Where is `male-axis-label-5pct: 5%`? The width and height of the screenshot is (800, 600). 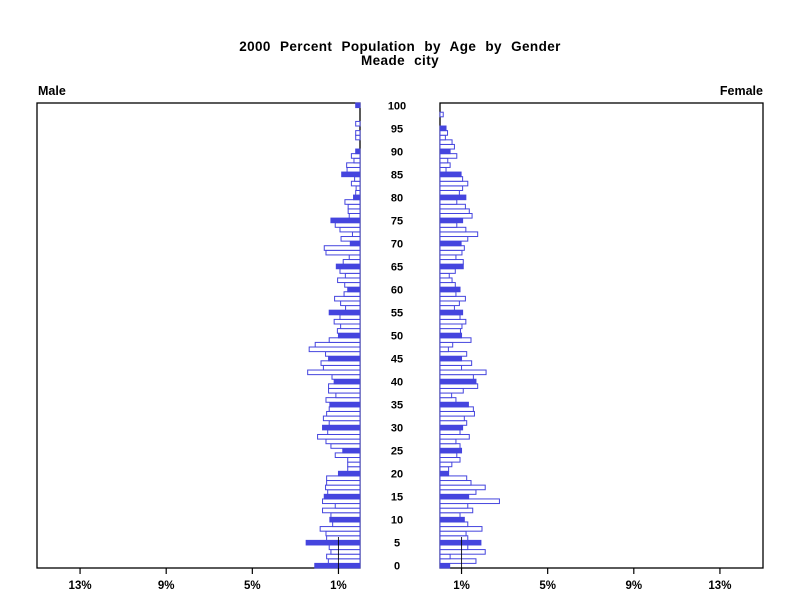 male-axis-label-5pct: 5% is located at coordinates (252, 586).